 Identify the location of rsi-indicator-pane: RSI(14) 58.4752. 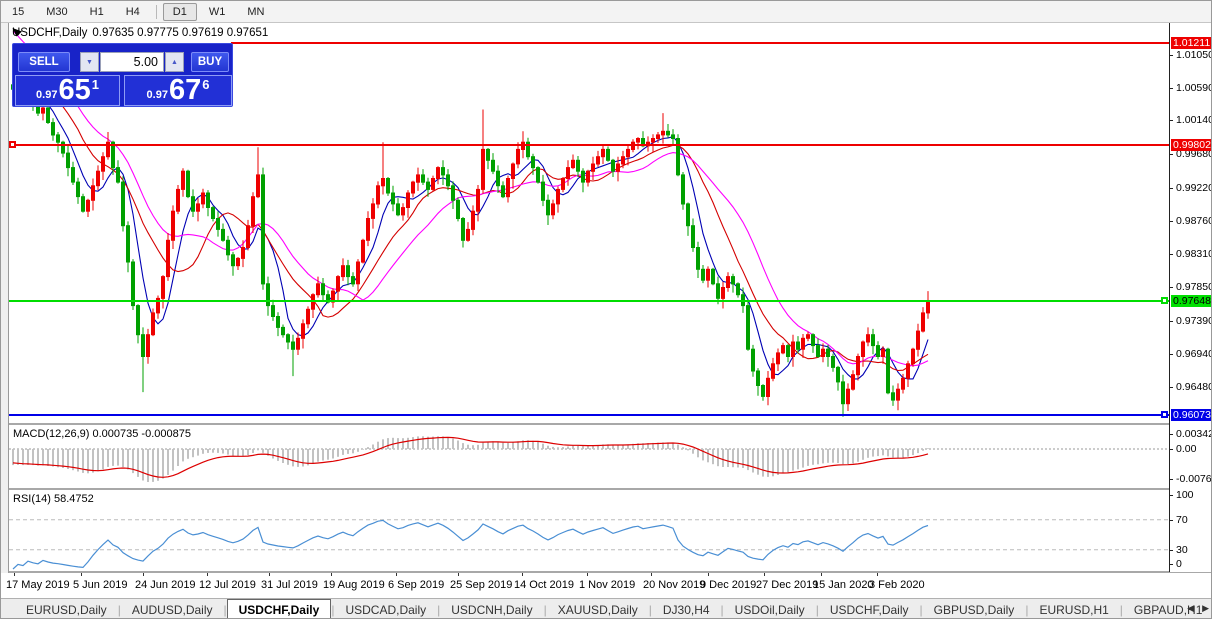
(589, 531).